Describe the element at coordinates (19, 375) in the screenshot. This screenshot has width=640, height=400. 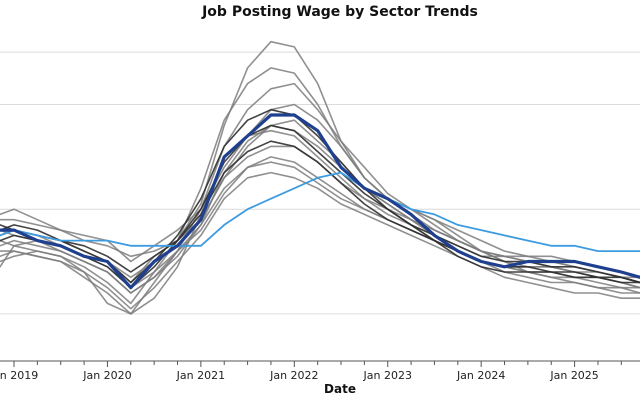
I see `x-tick-label-0: Jan 2019` at that location.